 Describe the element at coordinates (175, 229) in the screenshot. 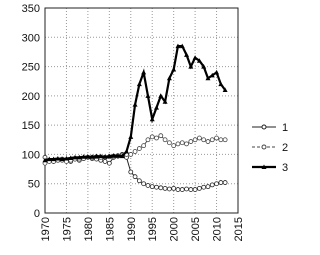

I see `x-tick-label: 2000` at that location.